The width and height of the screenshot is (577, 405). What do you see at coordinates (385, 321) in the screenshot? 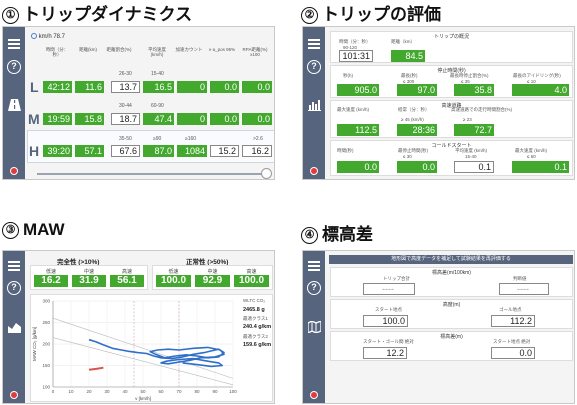
I see `value-start-altitude: 100.0` at bounding box center [385, 321].